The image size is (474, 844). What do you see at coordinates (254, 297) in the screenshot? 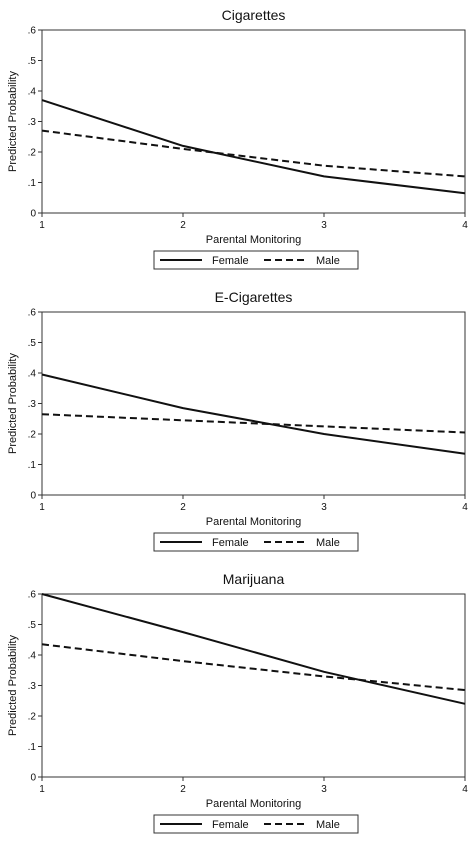
I see `chart-title: E-Cigarettes` at bounding box center [254, 297].